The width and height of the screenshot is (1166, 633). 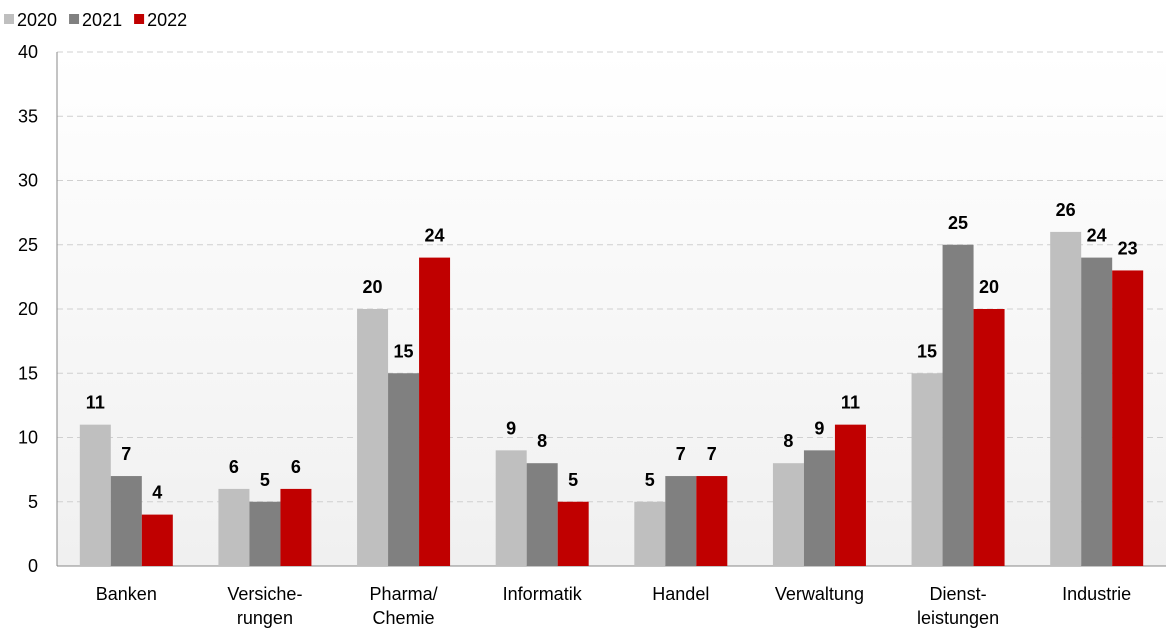 I want to click on y-tick-label: 5, so click(x=33, y=502).